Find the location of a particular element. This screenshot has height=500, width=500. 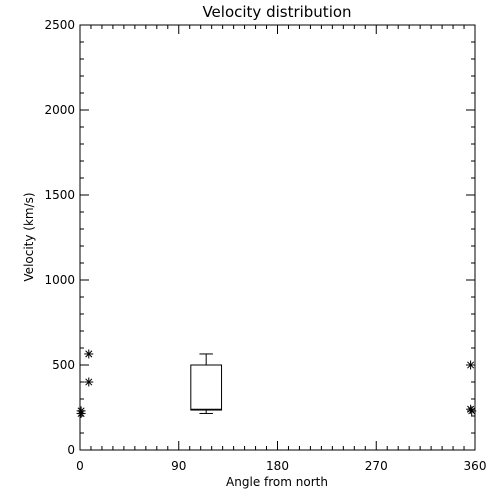

x-tick-label: 90 is located at coordinates (178, 466).